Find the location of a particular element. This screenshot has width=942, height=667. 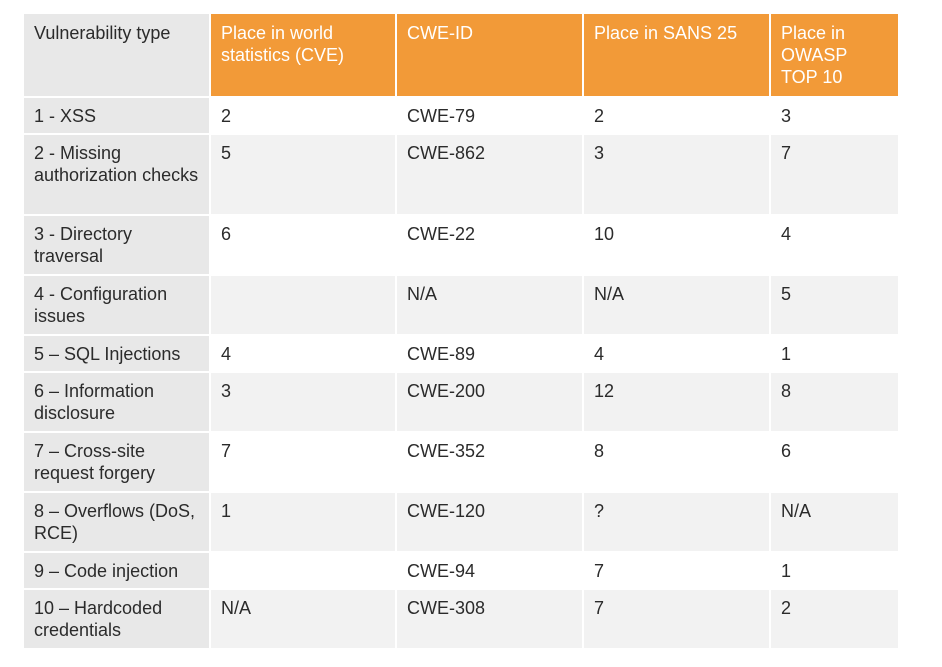

cell-cwe-id: CWE-89 is located at coordinates (490, 354).